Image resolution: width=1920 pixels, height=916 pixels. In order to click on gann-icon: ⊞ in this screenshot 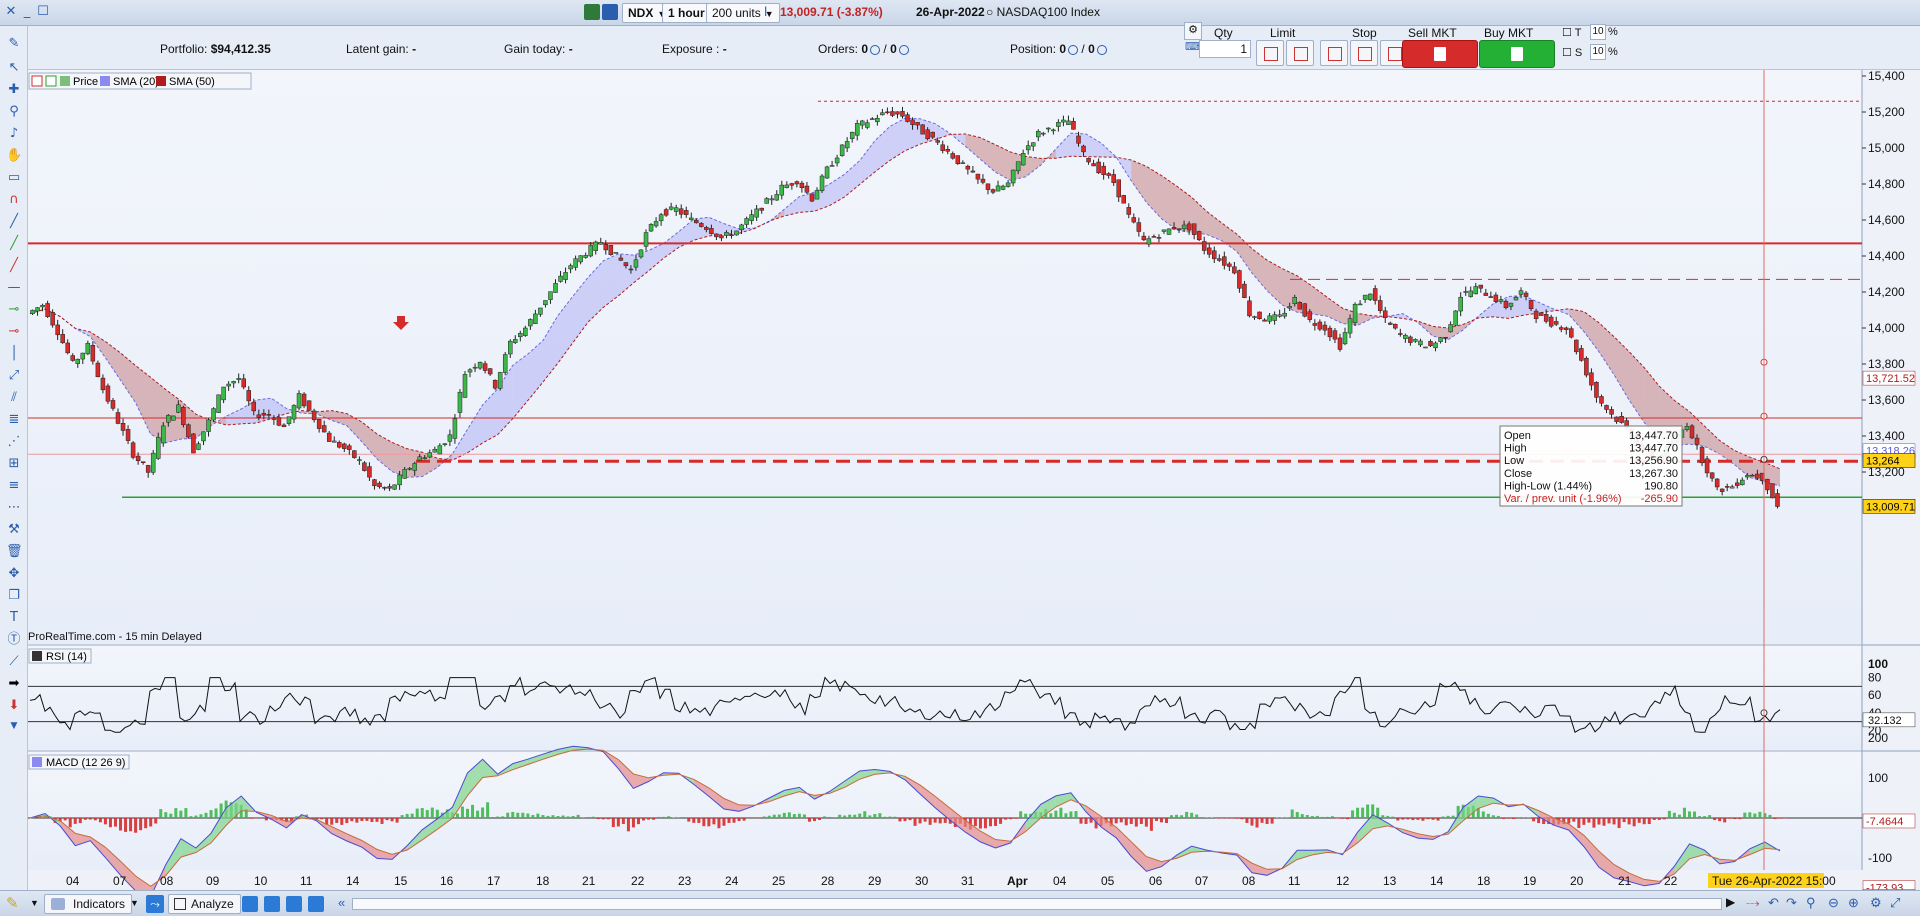, I will do `click(14, 463)`.